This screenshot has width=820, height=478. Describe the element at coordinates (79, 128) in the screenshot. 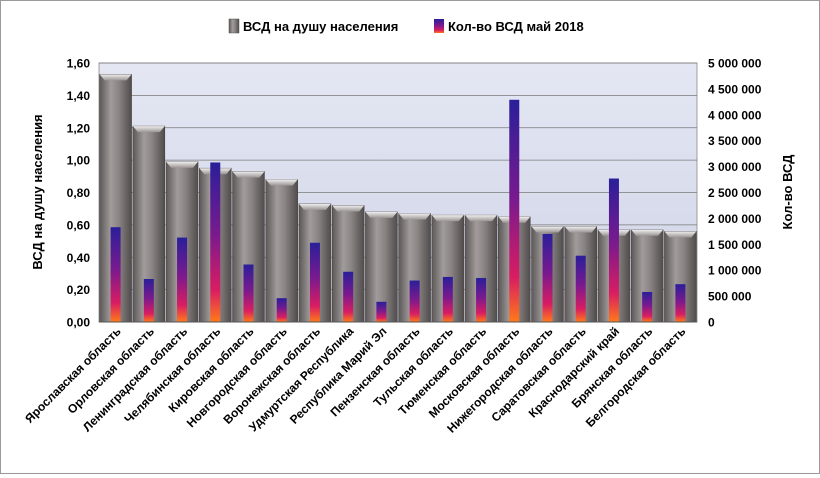

I see `left-tick-label: 1,20` at that location.